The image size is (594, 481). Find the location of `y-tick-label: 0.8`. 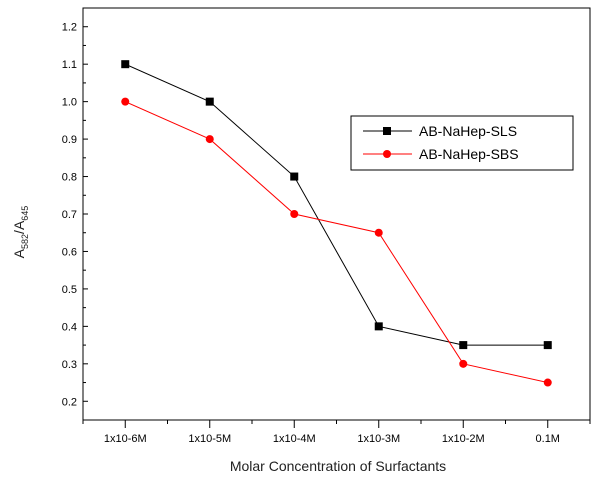

y-tick-label: 0.8 is located at coordinates (69, 178).